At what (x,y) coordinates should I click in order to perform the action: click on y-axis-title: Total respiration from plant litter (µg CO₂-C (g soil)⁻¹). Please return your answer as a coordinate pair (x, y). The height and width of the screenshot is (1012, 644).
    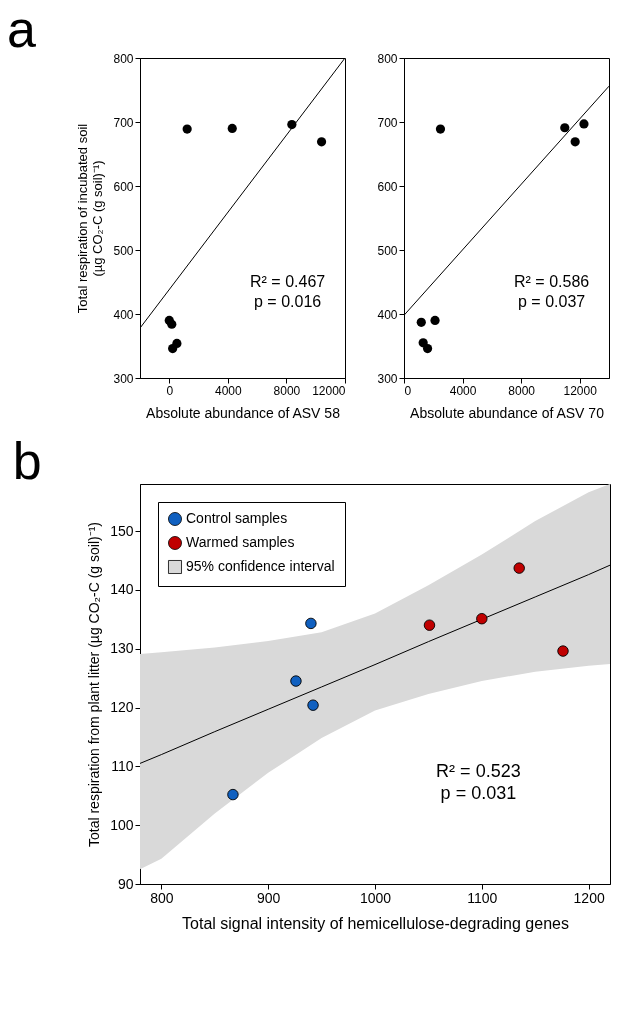
    Looking at the image, I should click on (94, 684).